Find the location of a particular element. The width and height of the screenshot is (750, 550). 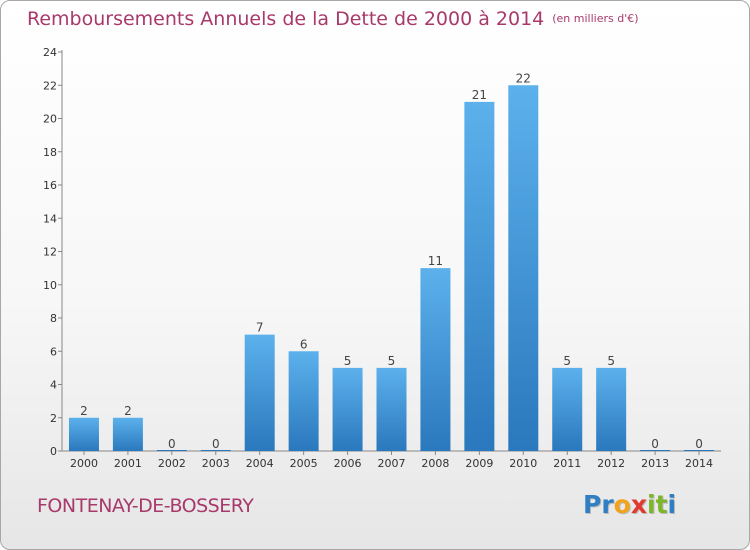

logo-letter: r is located at coordinates (607, 504).